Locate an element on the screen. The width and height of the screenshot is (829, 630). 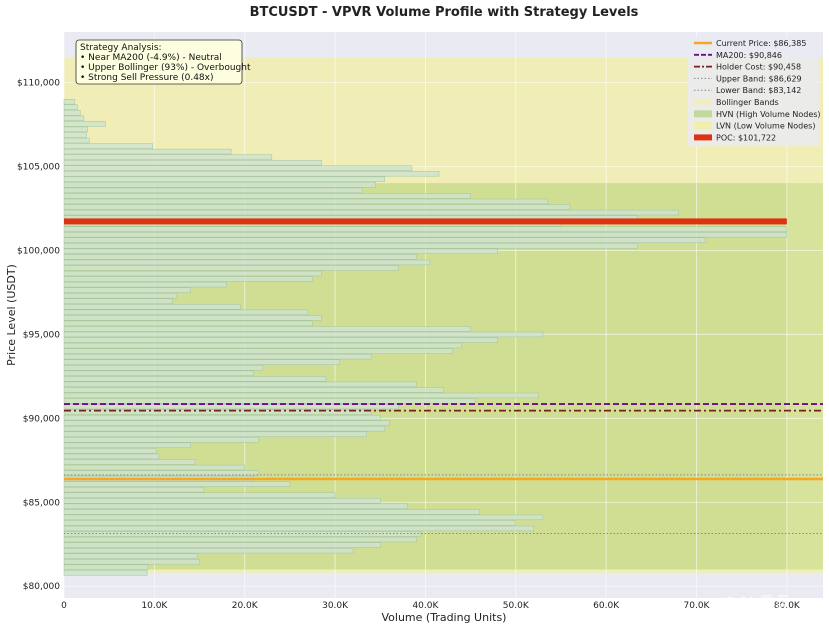
legend-label-bollinger: Bollinger Bands is located at coordinates (747, 102).